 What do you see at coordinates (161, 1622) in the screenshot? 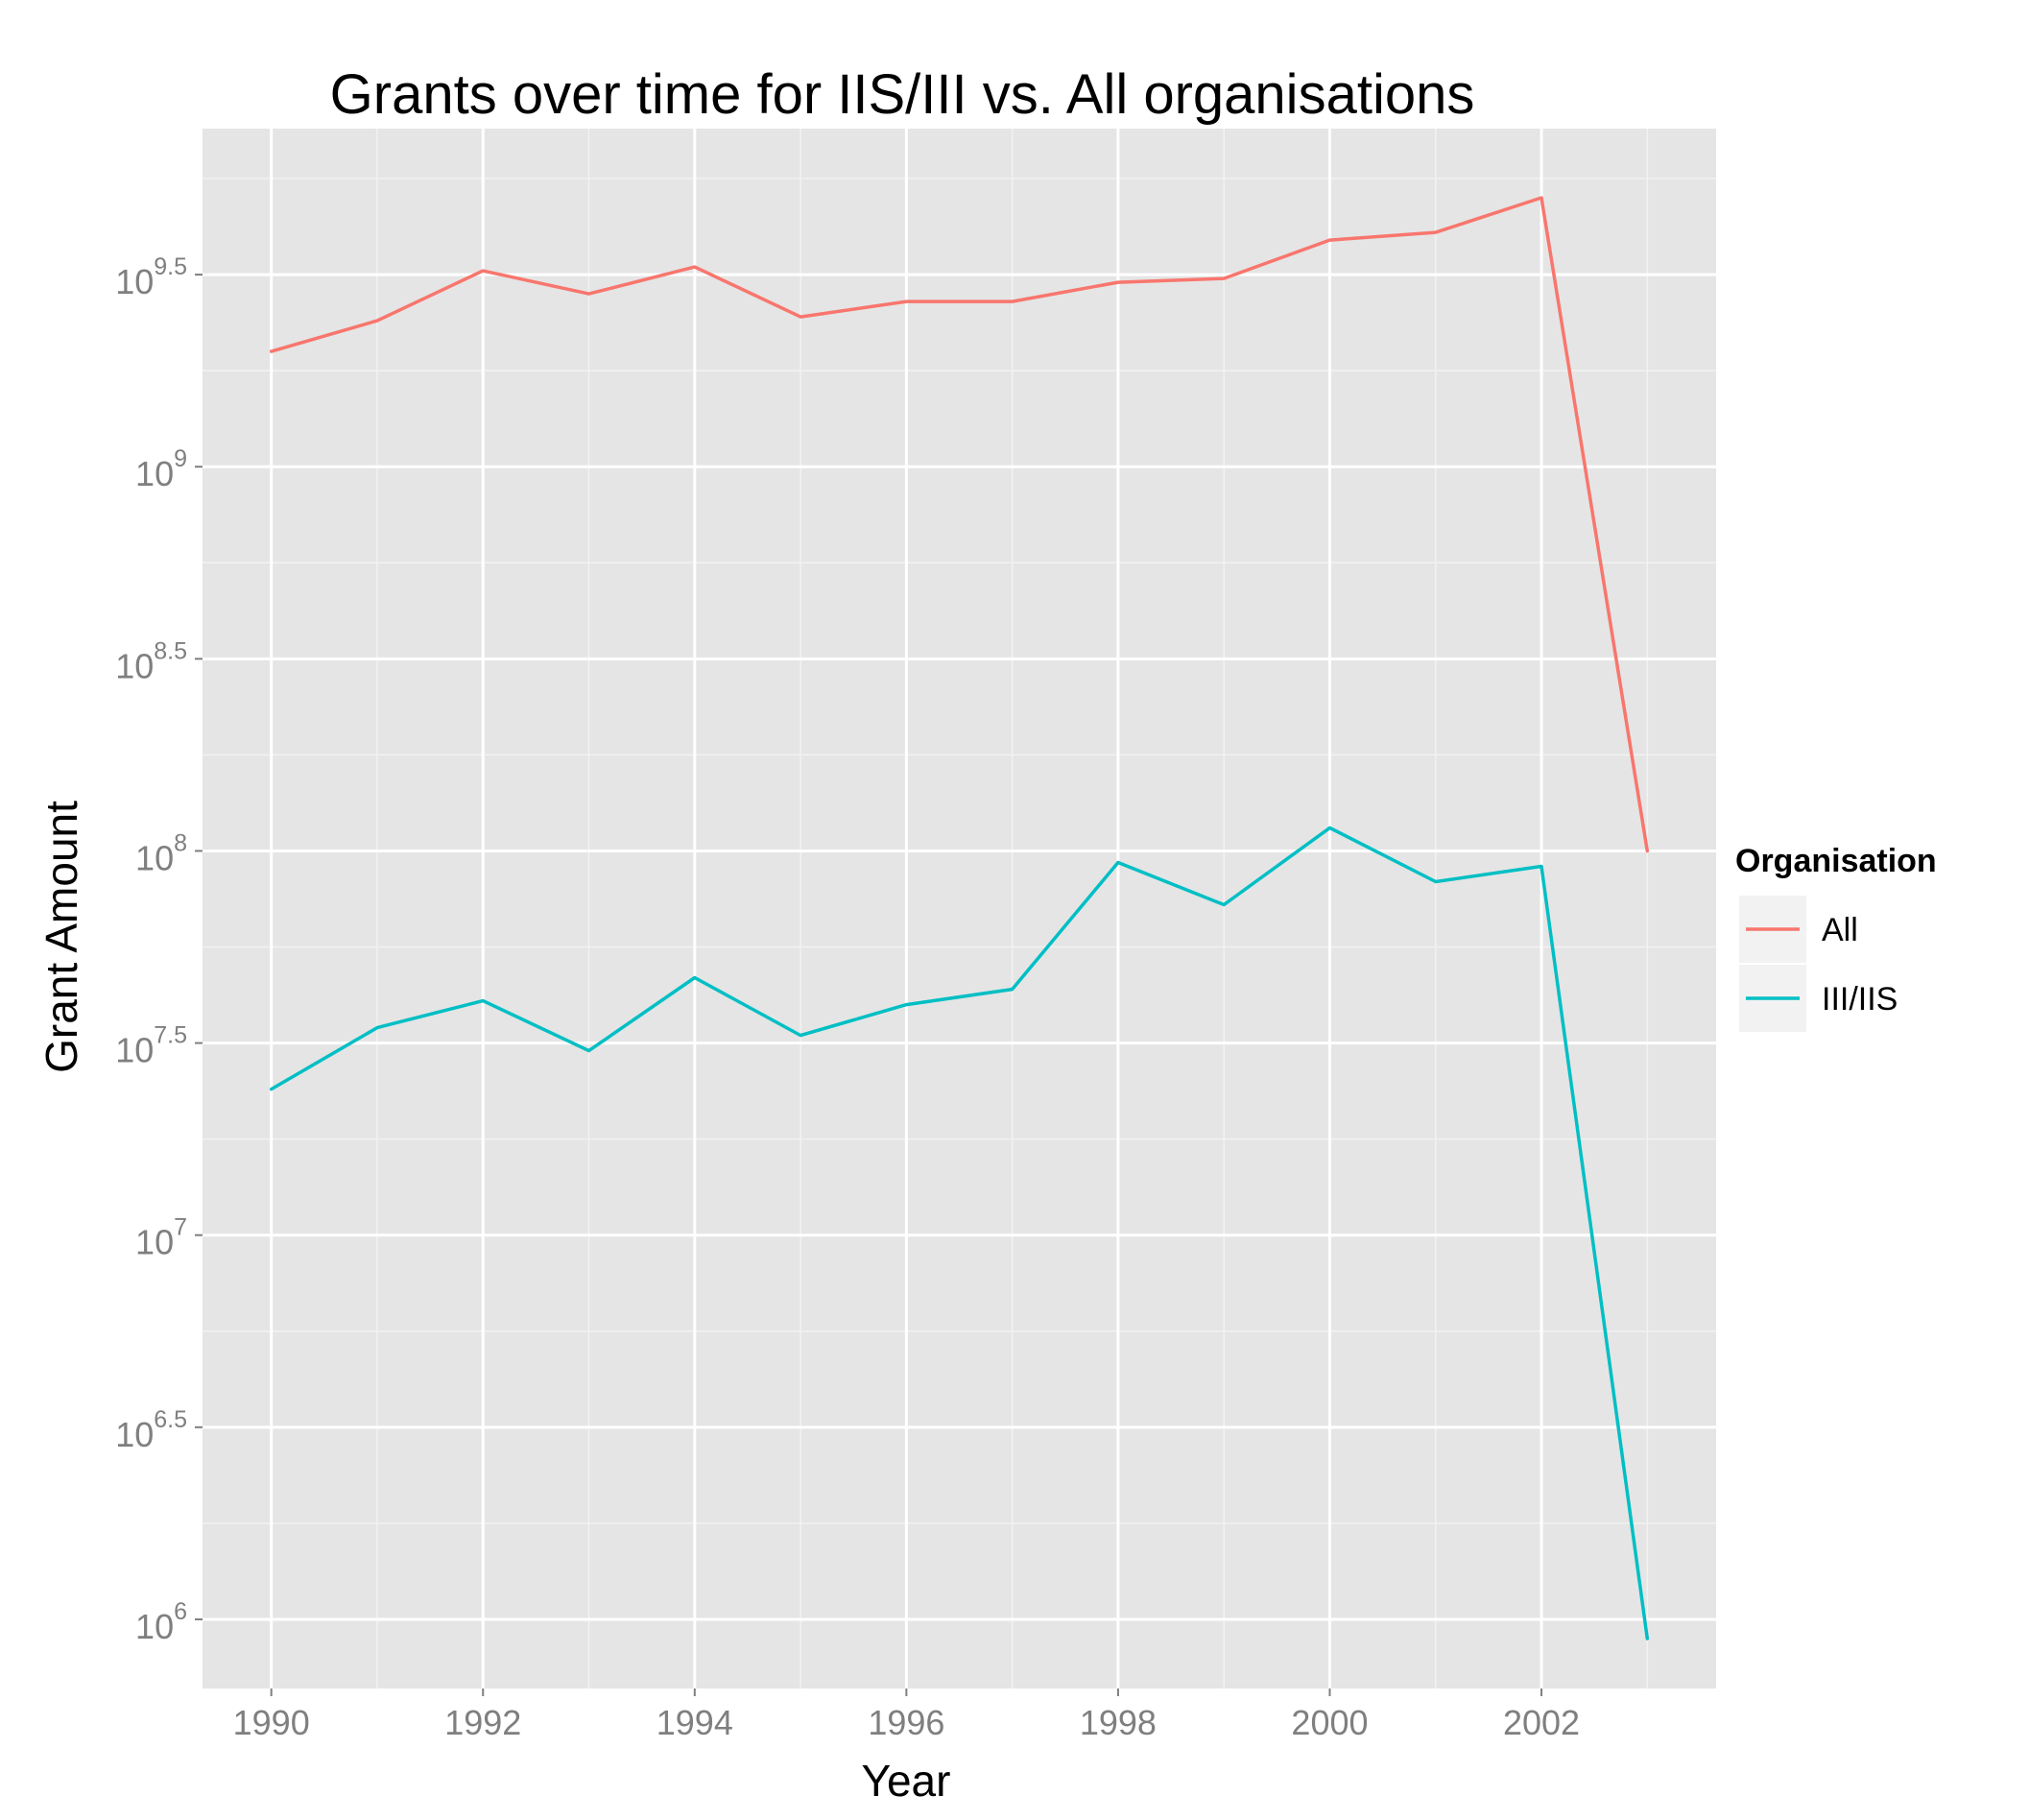
I see `y-tick-label: 10⁶` at bounding box center [161, 1622].